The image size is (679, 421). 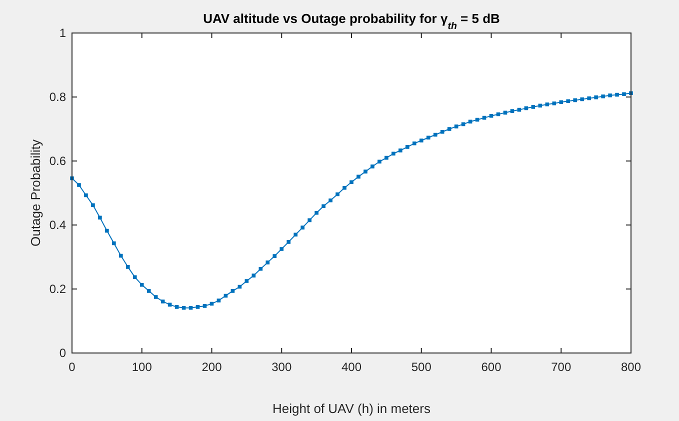 What do you see at coordinates (57, 289) in the screenshot?
I see `y-tick-label: 0.2` at bounding box center [57, 289].